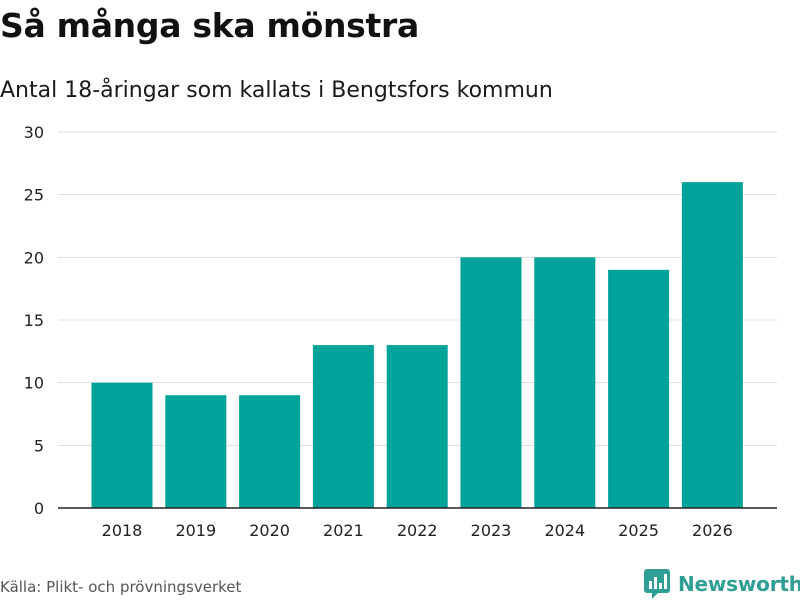 The image size is (800, 600). Describe the element at coordinates (34, 257) in the screenshot. I see `y-tick-label: 20` at that location.